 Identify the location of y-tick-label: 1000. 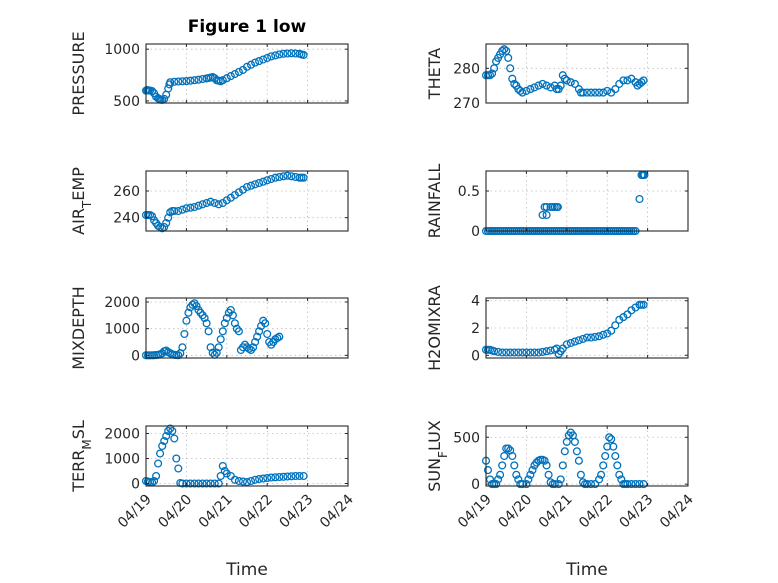
(122, 460).